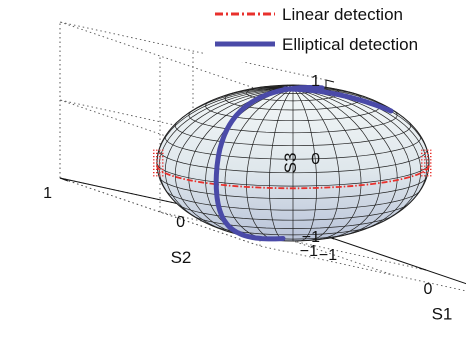 Image resolution: width=466 pixels, height=354 pixels. Describe the element at coordinates (422, 269) in the screenshot. I see `x-tick-mark` at that location.